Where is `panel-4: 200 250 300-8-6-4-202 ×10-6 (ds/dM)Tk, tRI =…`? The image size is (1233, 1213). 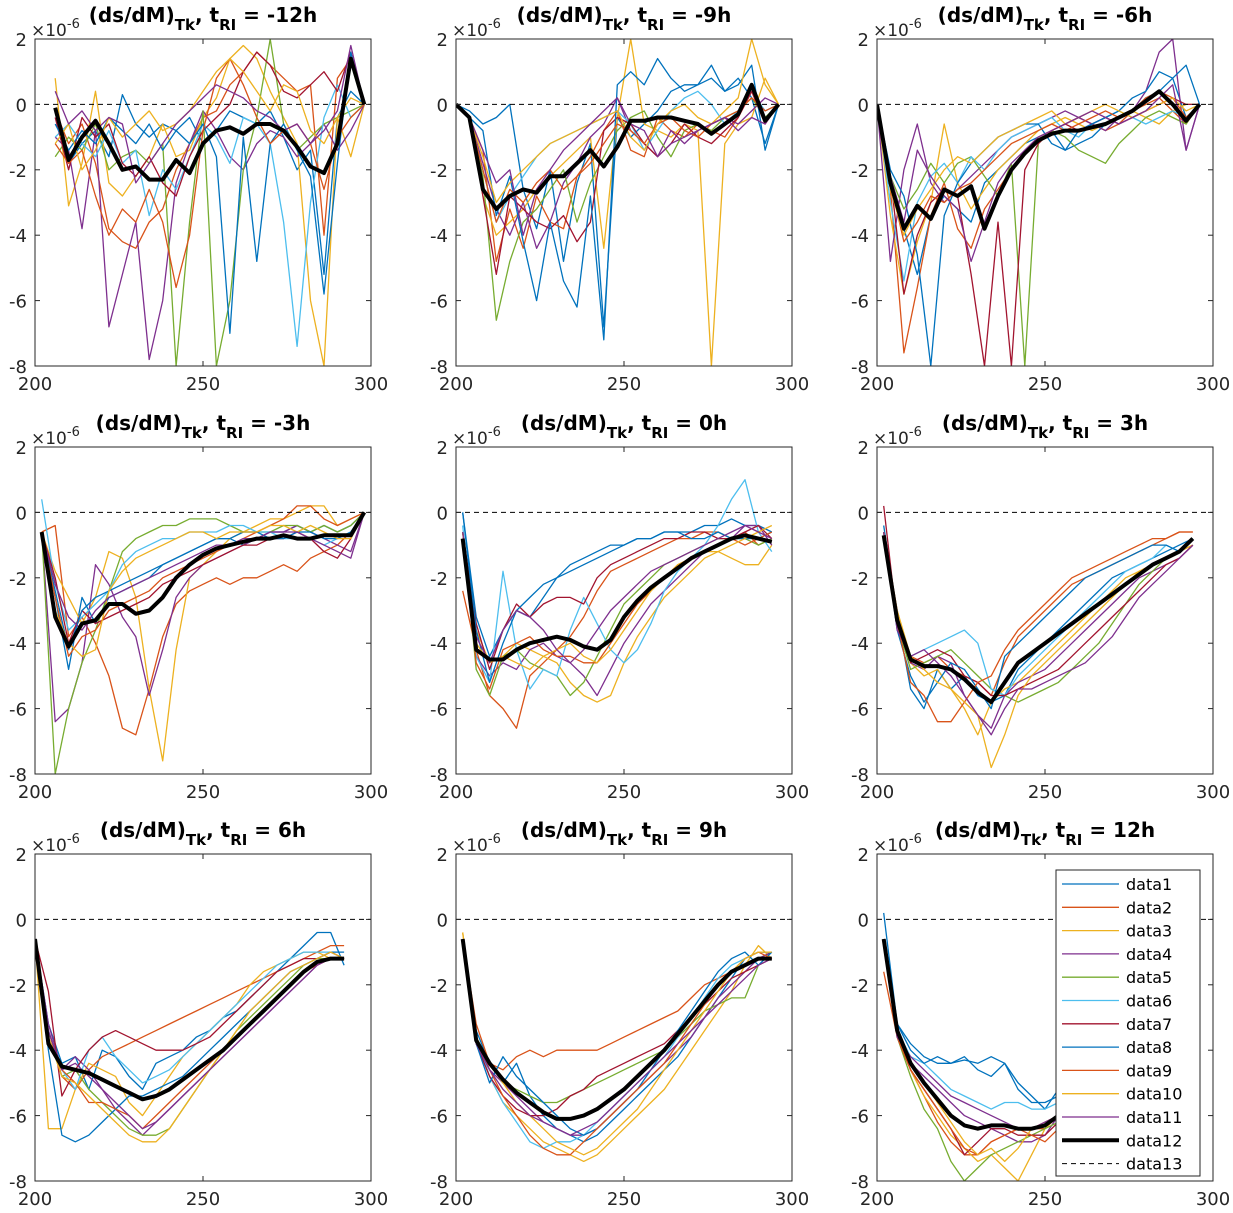
panel-4: 200 250 300-8-6-4-202 ×10-6 (ds/dM)Tk, tRI =… is located at coordinates (198, 607).